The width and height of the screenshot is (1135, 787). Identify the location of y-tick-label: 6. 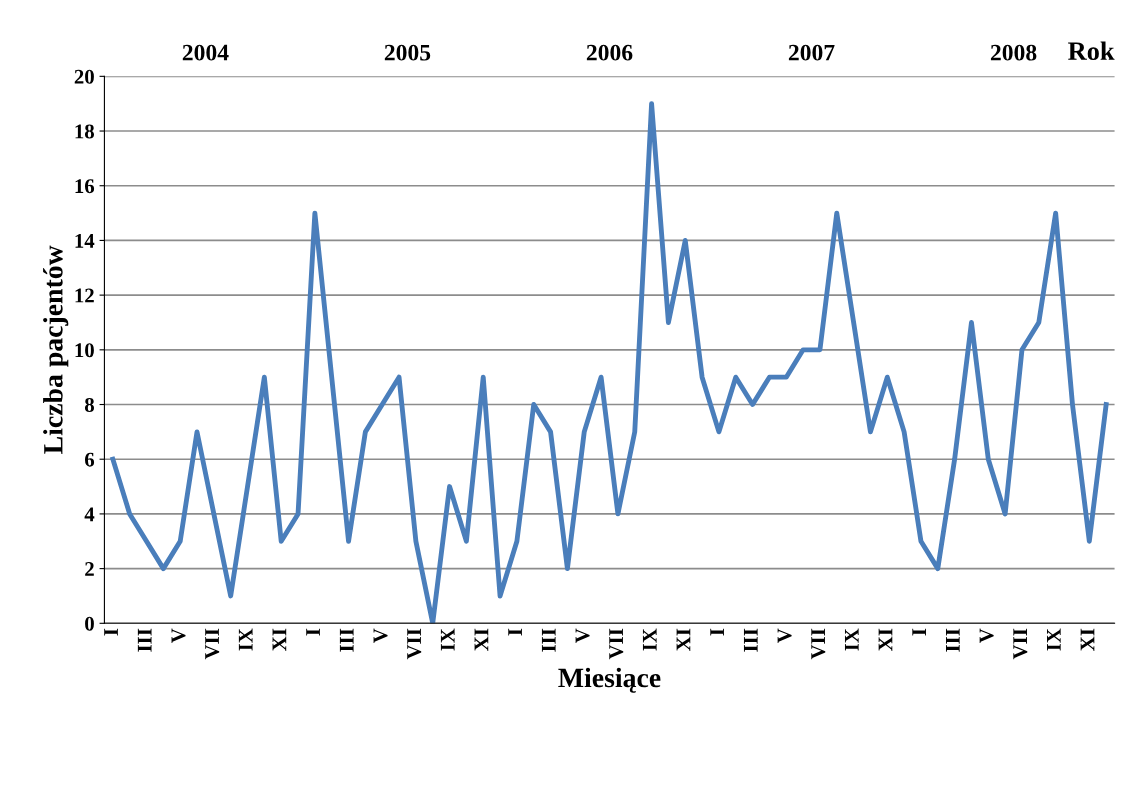
(89, 459).